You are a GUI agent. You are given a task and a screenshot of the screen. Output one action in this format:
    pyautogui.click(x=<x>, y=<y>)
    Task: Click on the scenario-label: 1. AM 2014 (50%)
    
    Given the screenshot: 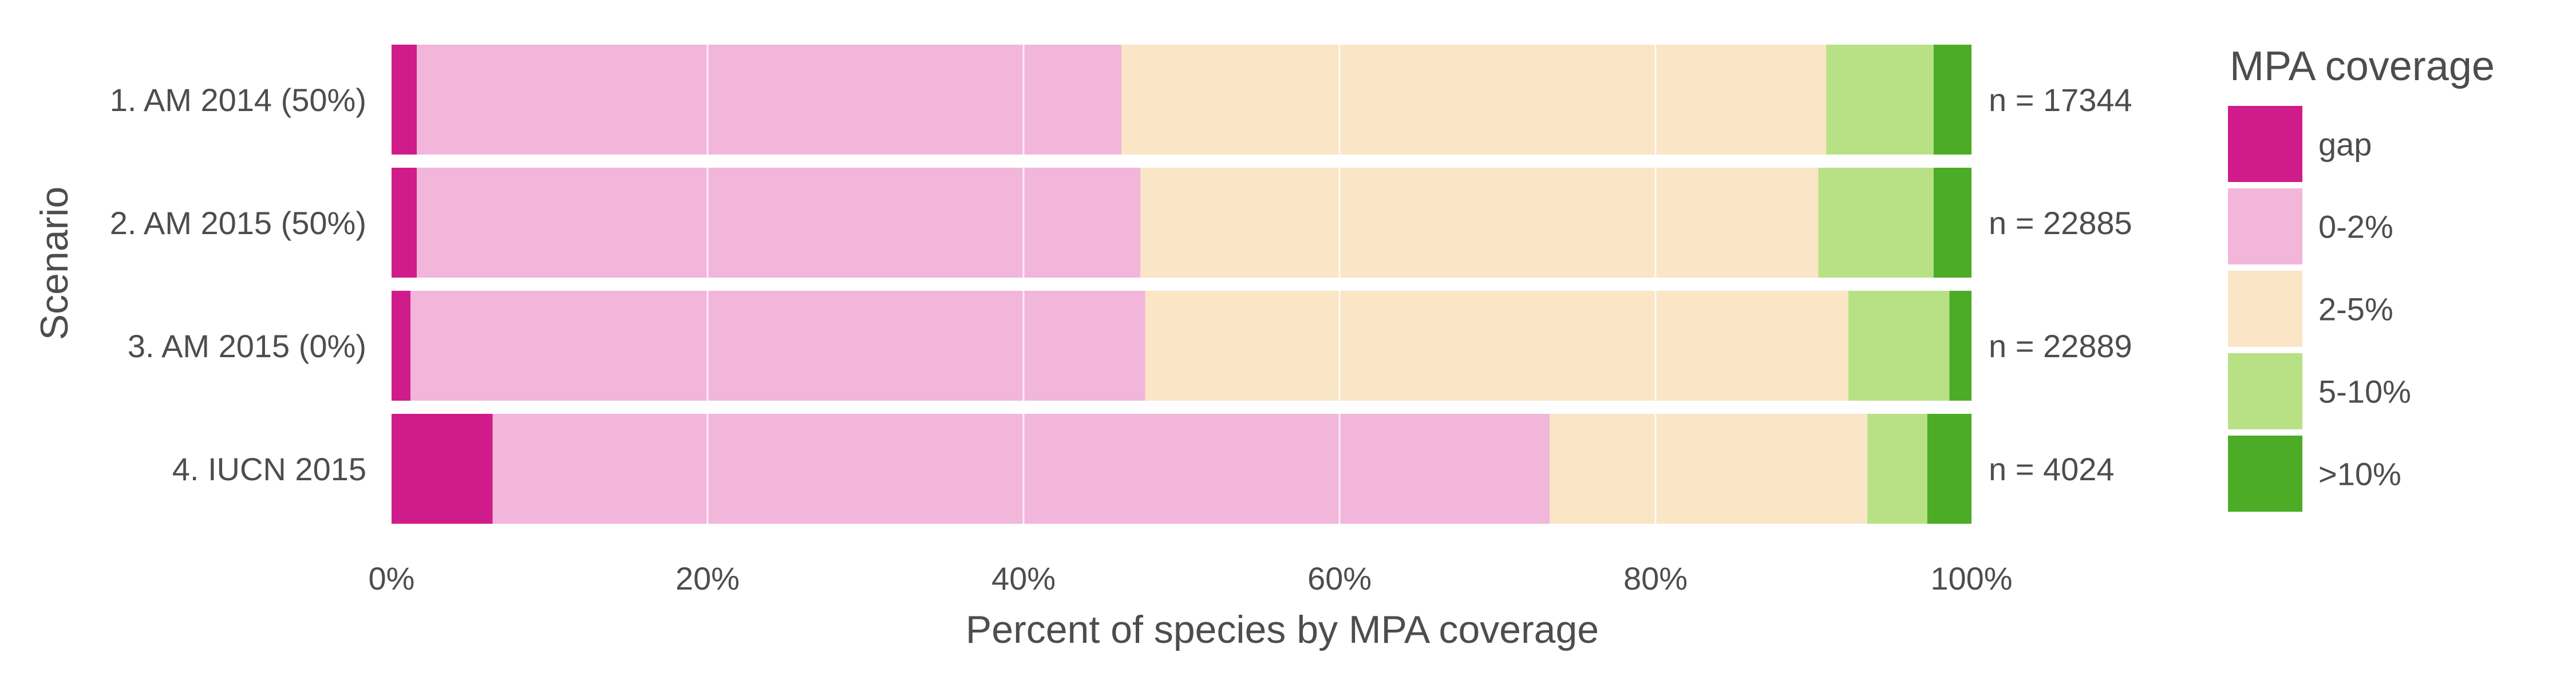 What is the action you would take?
    pyautogui.click(x=238, y=100)
    